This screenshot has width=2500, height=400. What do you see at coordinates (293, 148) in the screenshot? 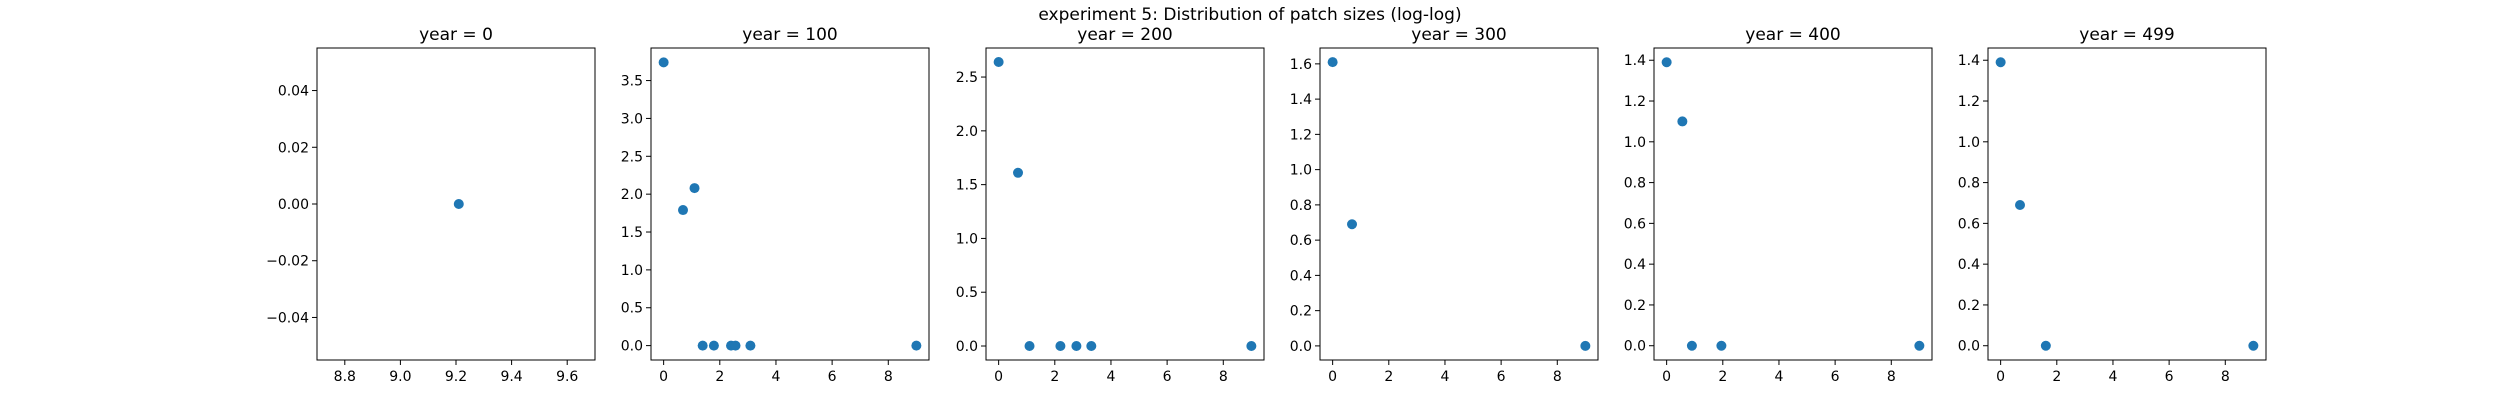
I see `y-tick-label: 0.02` at bounding box center [293, 148].